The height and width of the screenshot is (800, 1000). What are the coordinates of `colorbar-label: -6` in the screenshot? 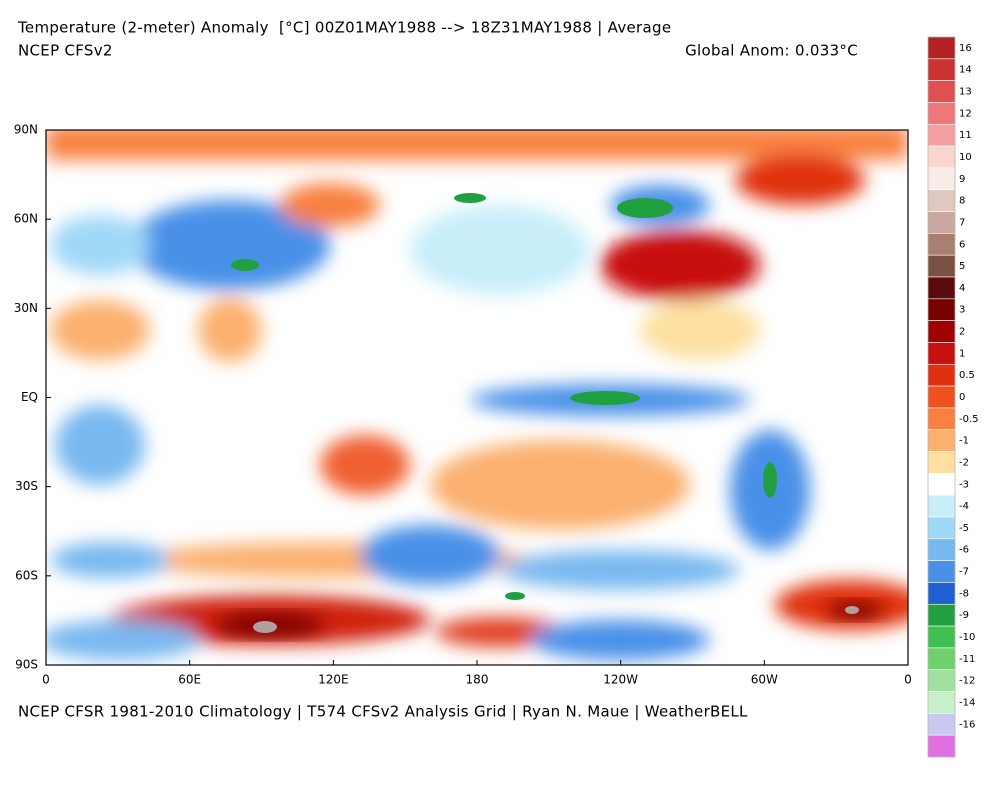 It's located at (964, 550).